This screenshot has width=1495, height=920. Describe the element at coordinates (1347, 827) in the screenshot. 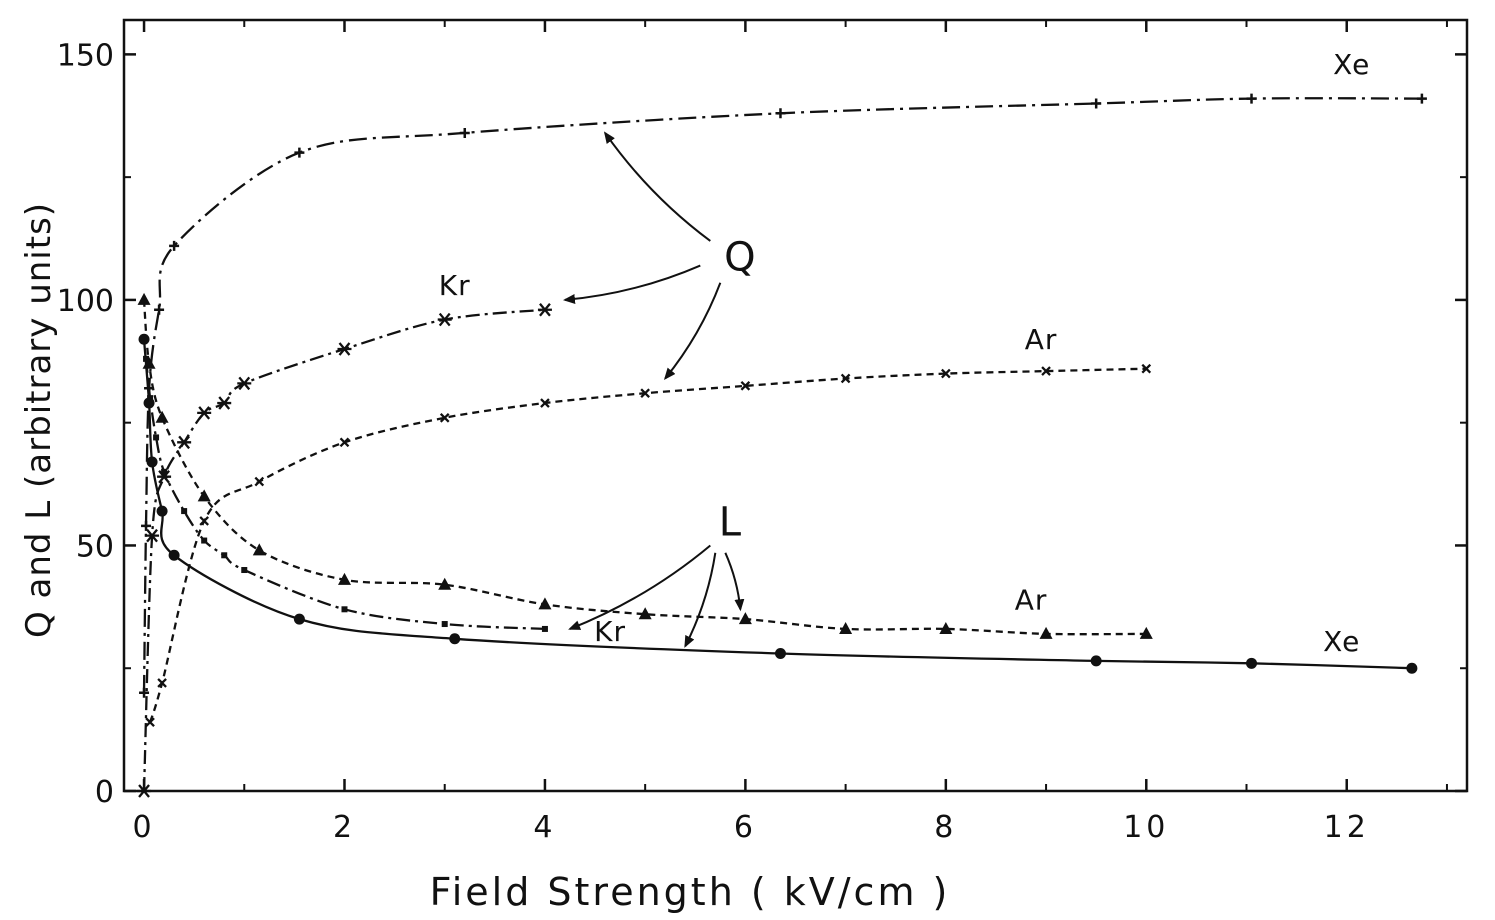

I see `x-tick-label: 12` at that location.